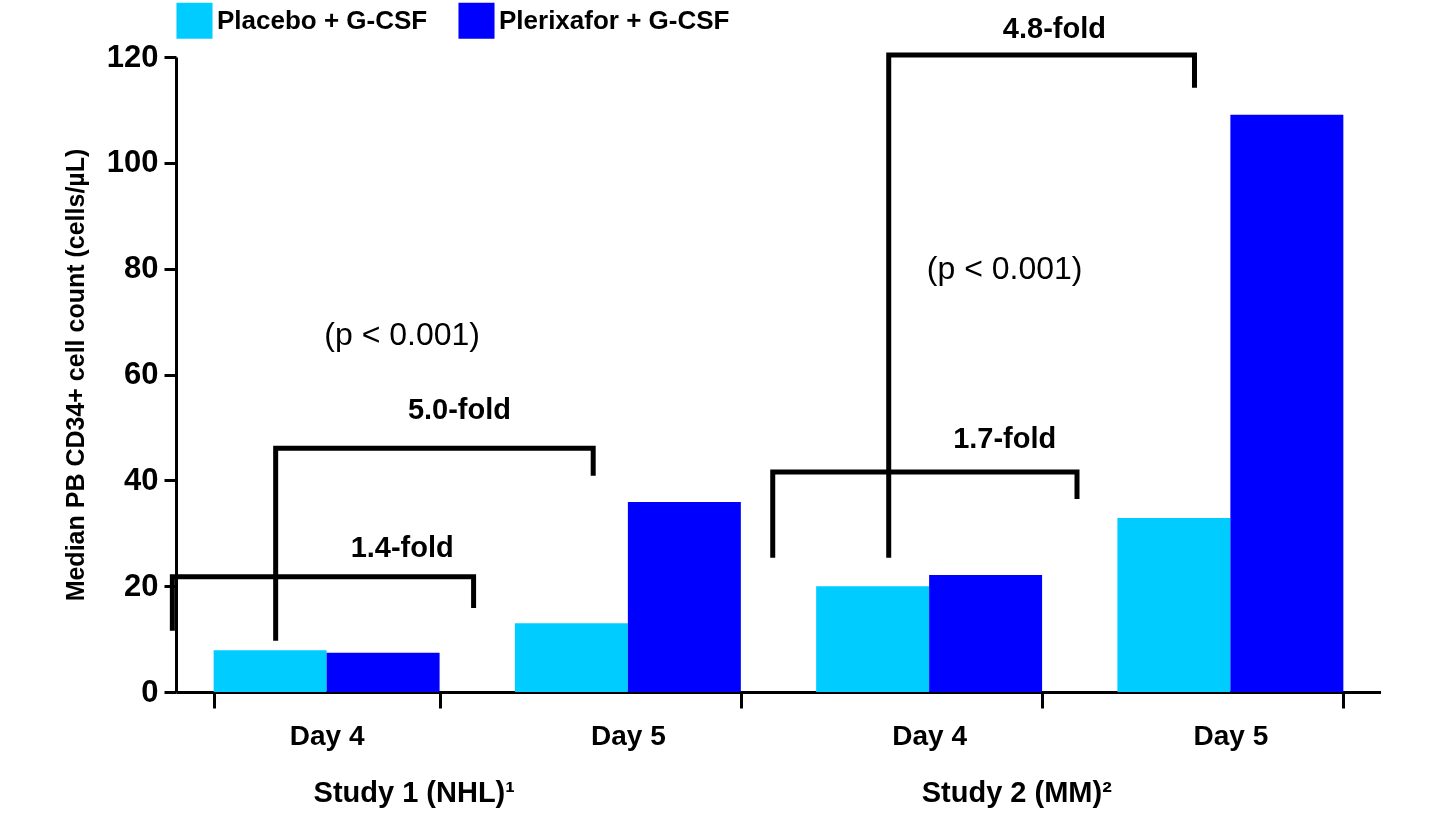  I want to click on annotation: 1.7-fold, so click(1005, 438).